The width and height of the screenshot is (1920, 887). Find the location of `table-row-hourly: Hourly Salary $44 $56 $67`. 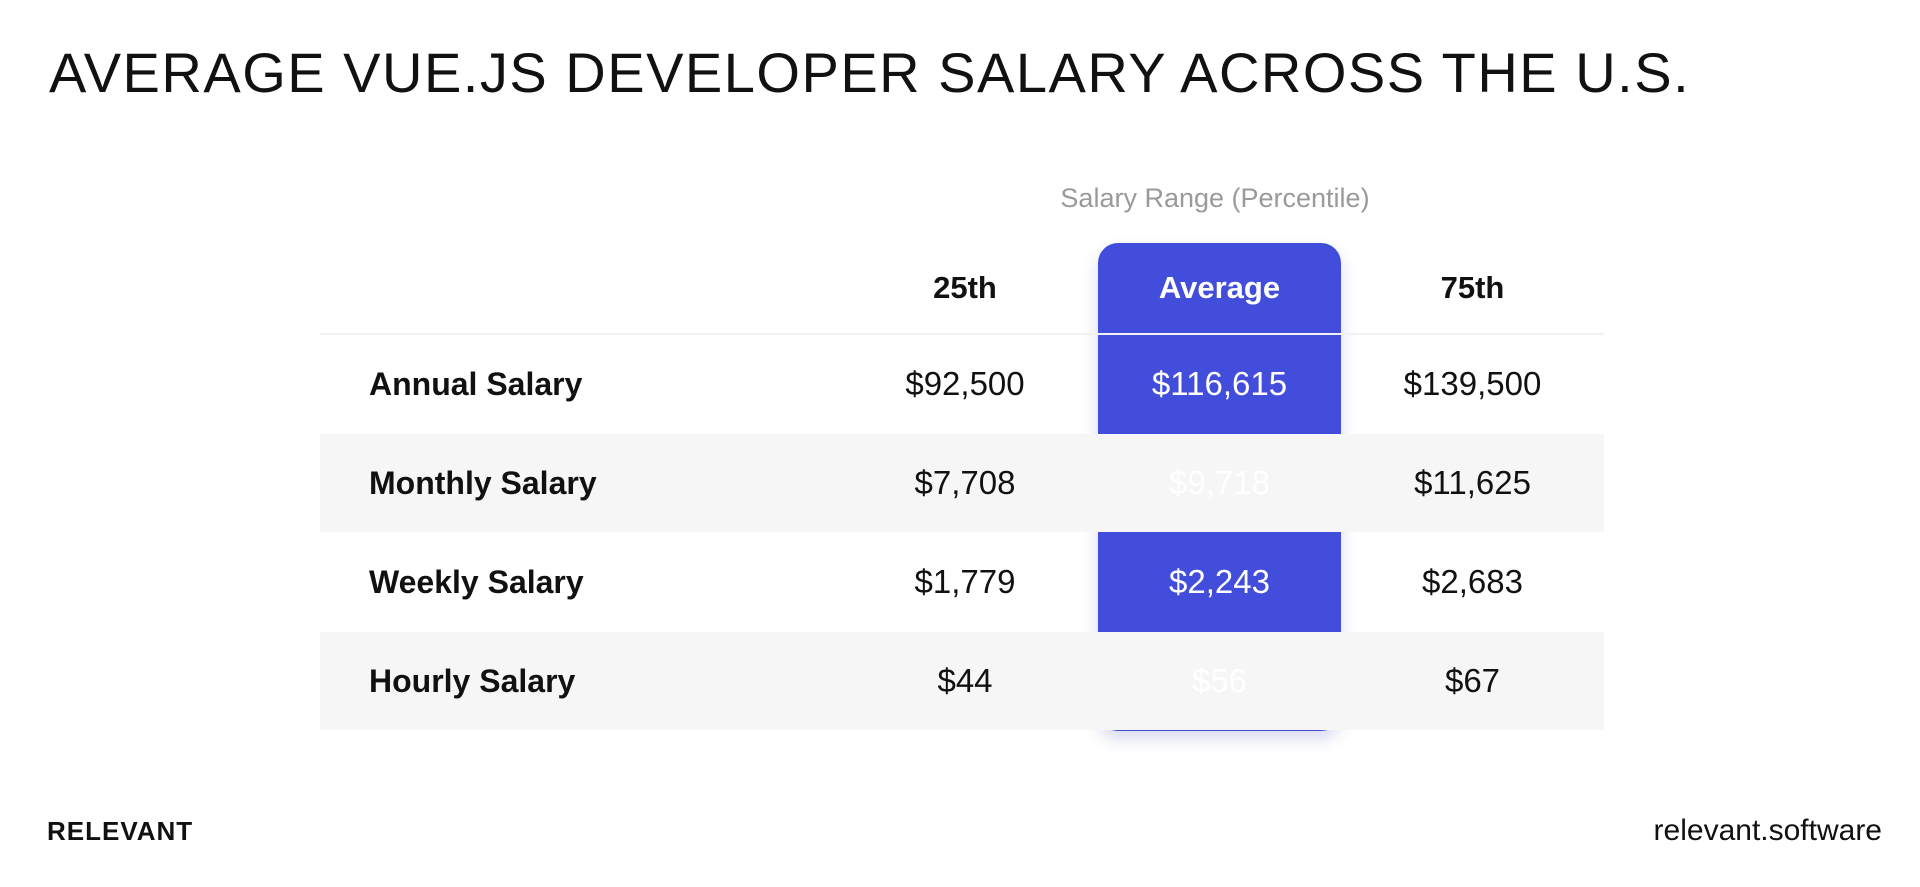

table-row-hourly: Hourly Salary $44 $56 $67 is located at coordinates (962, 681).